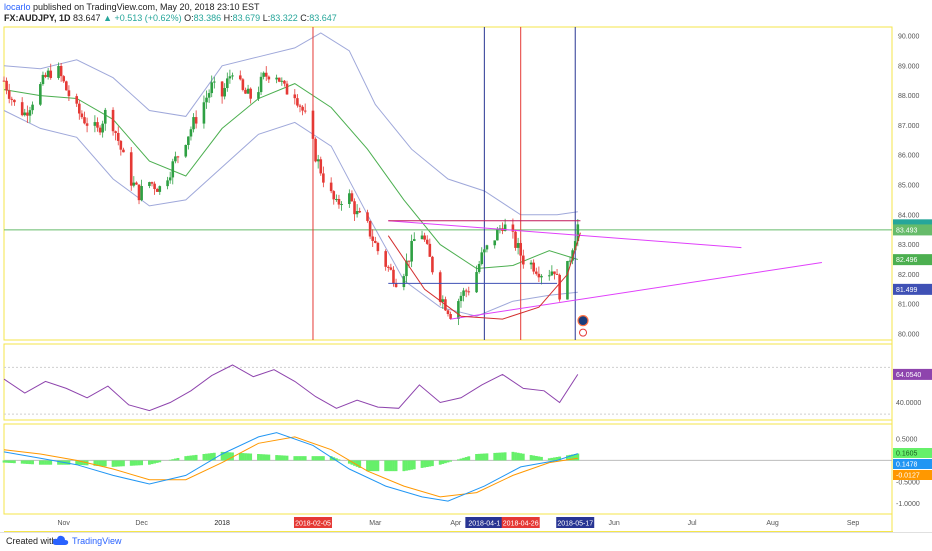  What do you see at coordinates (565, 234) in the screenshot?
I see `trend-line` at bounding box center [565, 234].